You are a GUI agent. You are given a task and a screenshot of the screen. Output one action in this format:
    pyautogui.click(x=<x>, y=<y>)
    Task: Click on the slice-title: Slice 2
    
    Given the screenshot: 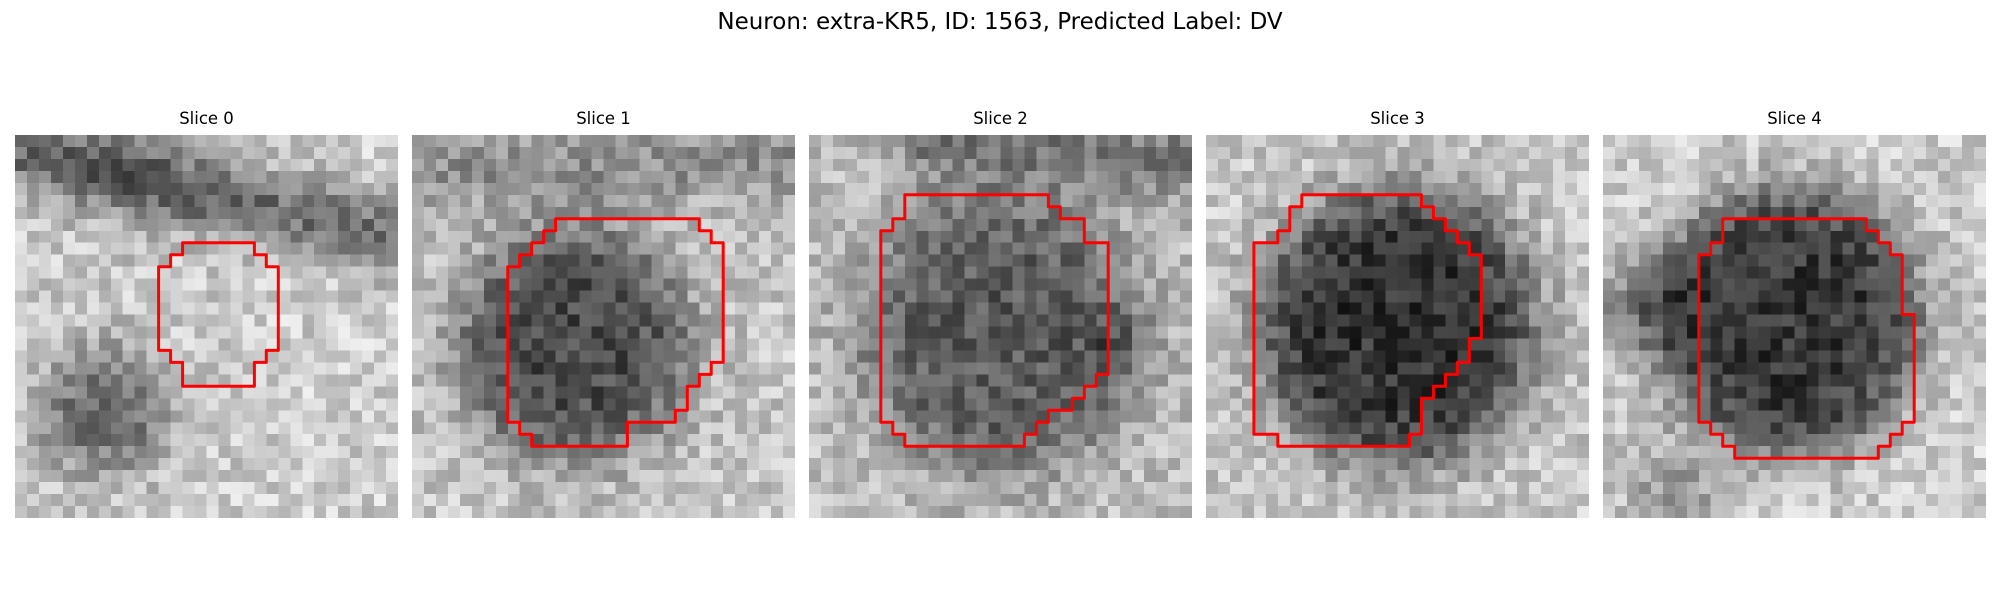 What is the action you would take?
    pyautogui.click(x=1000, y=118)
    